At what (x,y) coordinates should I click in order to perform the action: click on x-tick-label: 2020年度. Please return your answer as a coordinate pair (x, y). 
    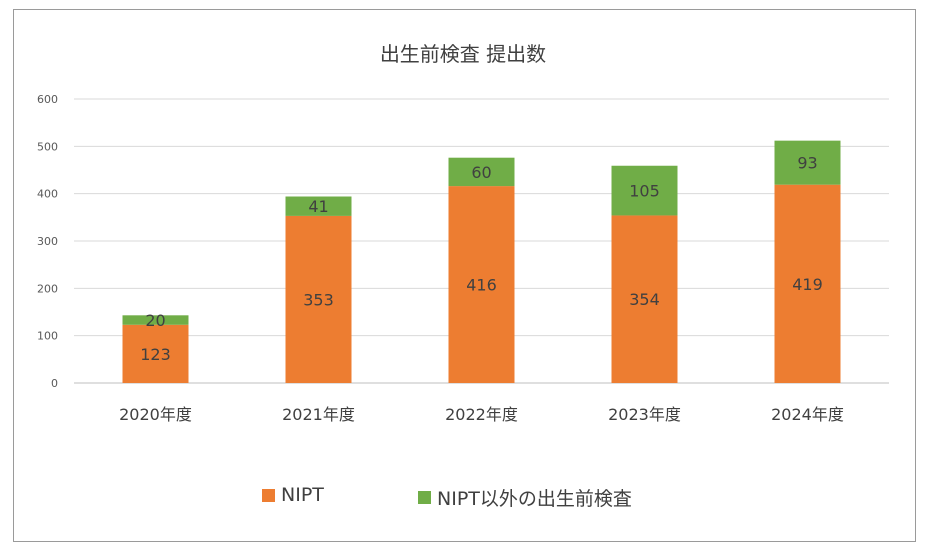
    Looking at the image, I should click on (155, 414).